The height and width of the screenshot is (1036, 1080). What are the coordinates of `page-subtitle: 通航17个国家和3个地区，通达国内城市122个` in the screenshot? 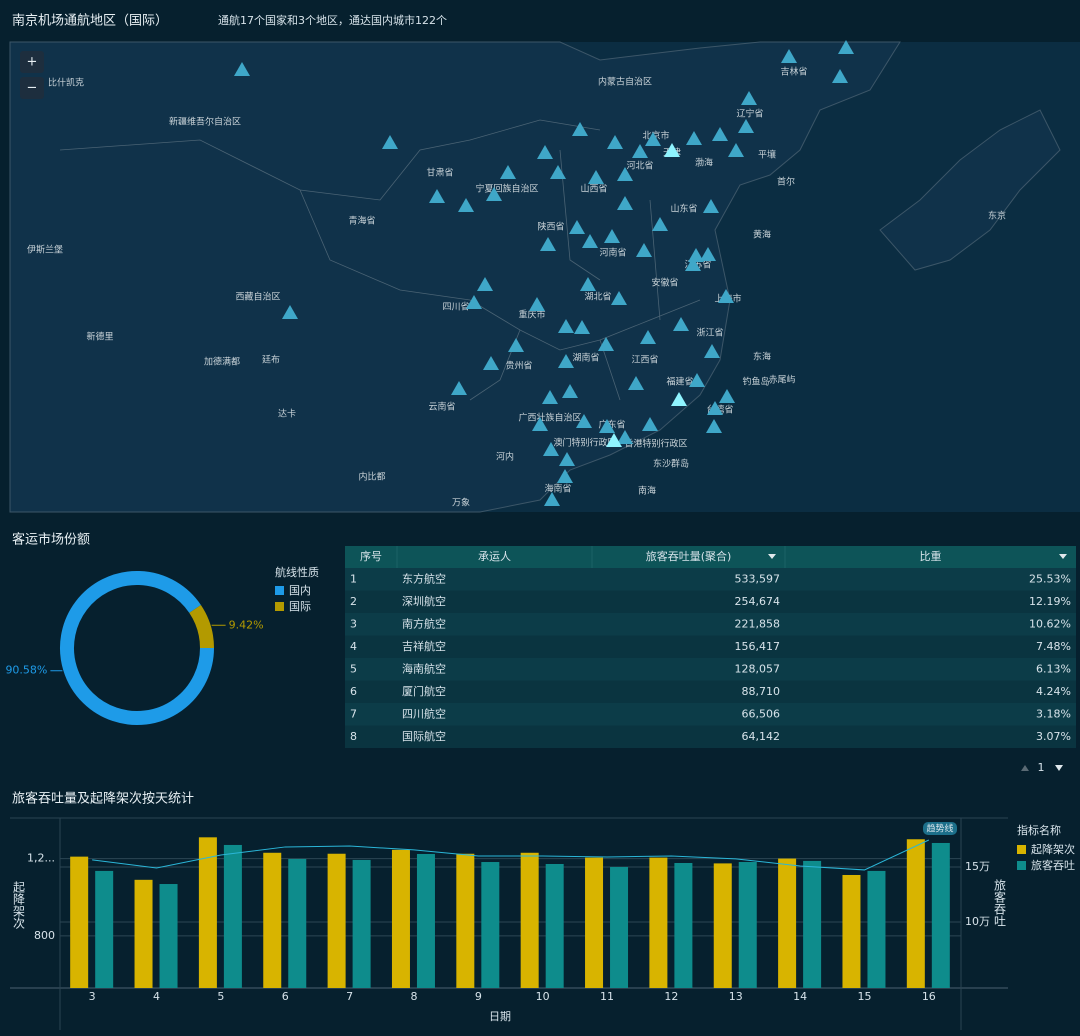 It's located at (332, 20).